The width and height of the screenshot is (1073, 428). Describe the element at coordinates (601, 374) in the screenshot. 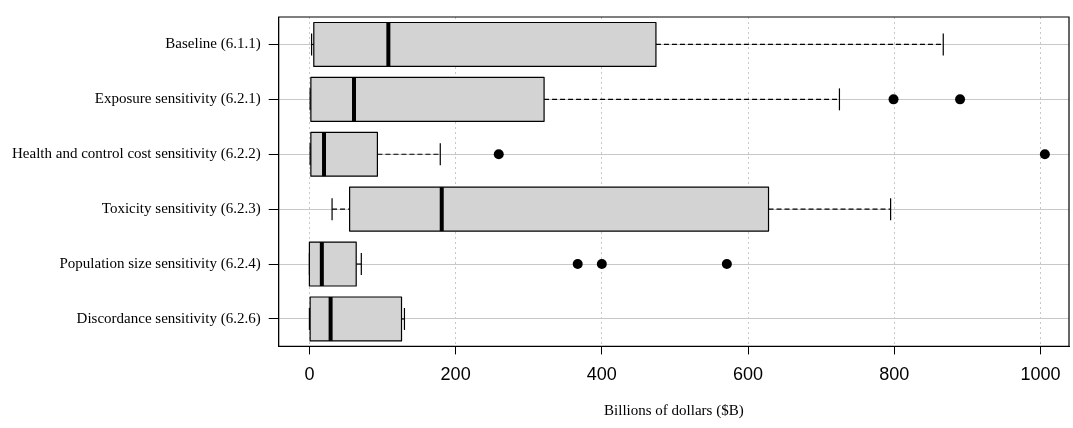

I see `x-tick-label: 400` at that location.